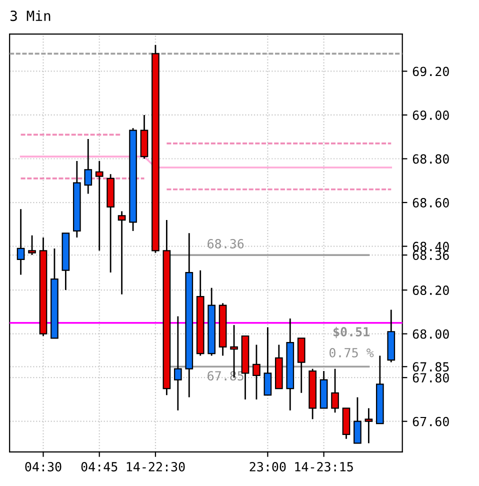 Image resolution: width=479 pixels, height=486 pixels. I want to click on y-tick-label: 67.80, so click(430, 378).